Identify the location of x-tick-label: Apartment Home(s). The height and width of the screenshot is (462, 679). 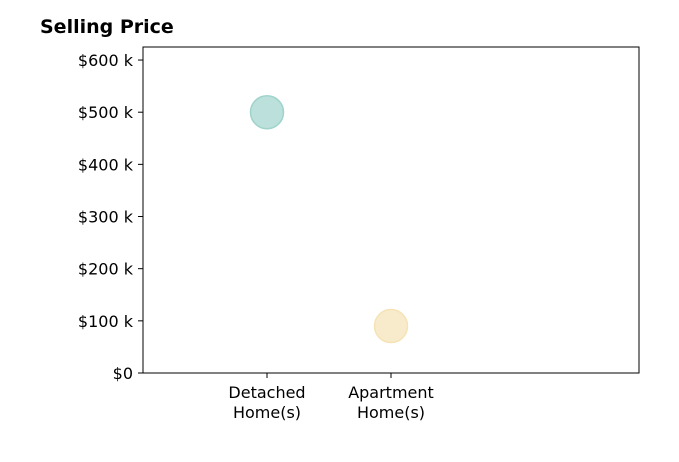
(391, 402).